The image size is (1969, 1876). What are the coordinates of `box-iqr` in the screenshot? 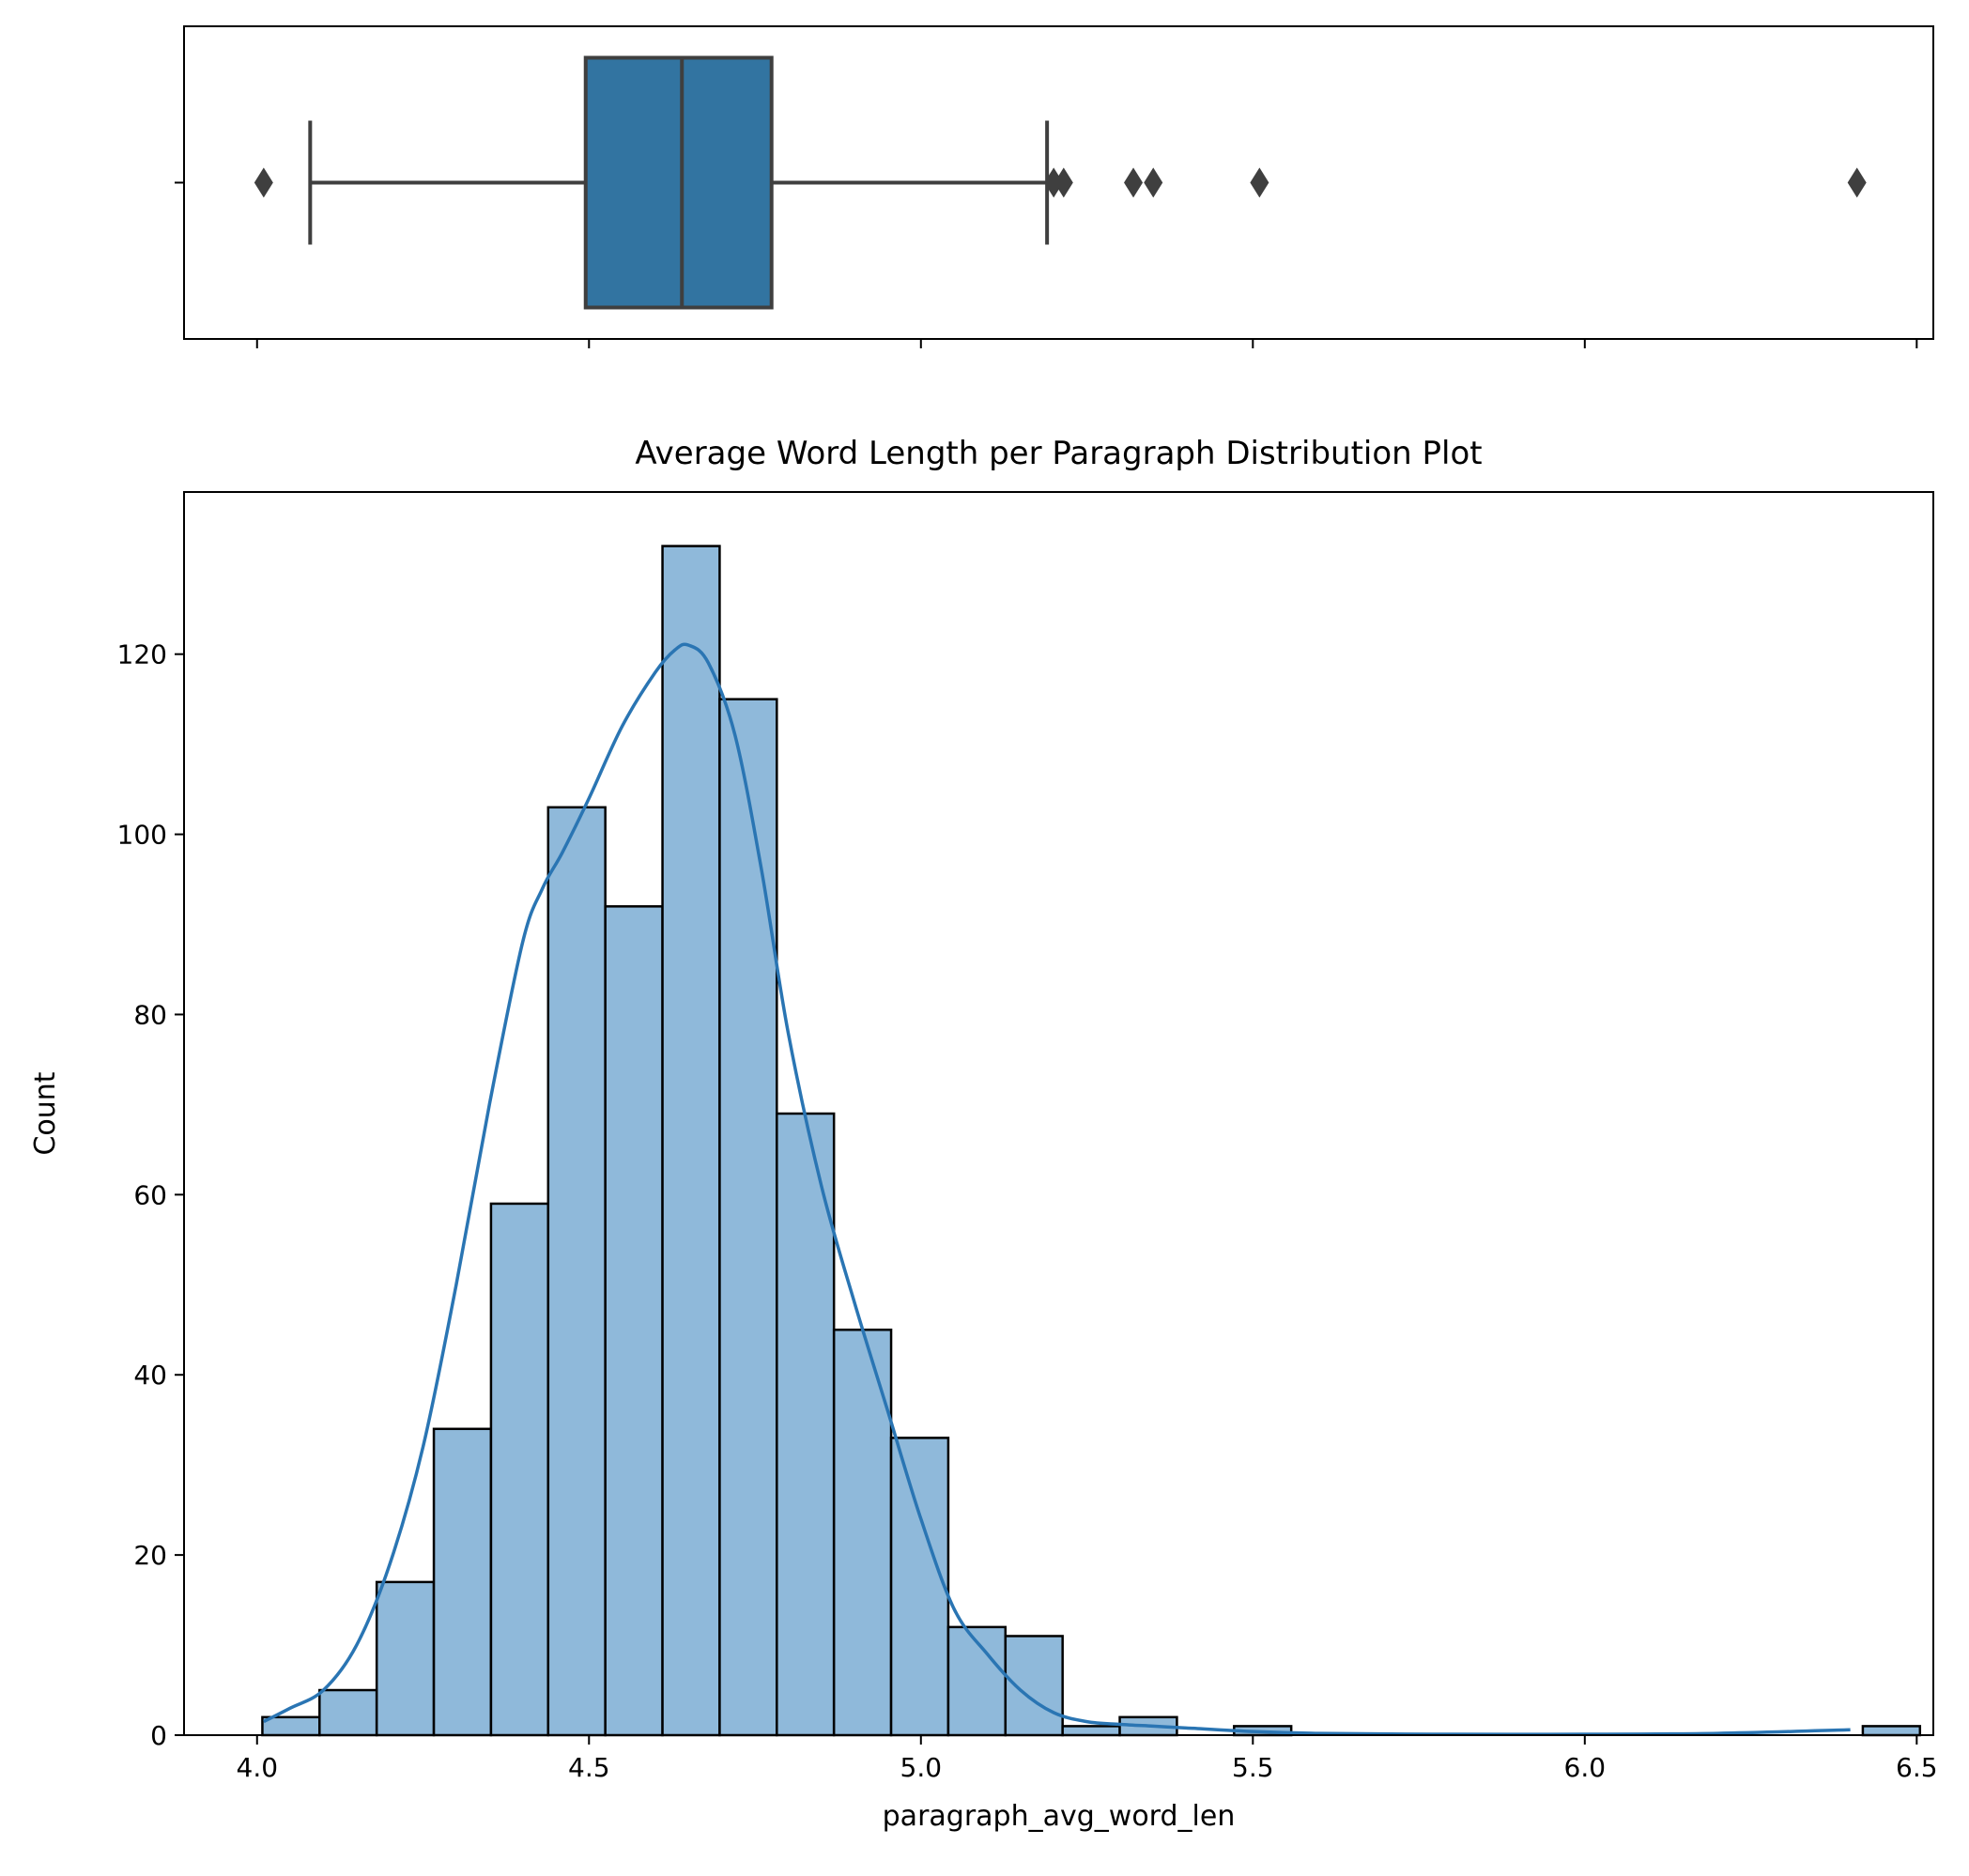 It's located at (678, 182).